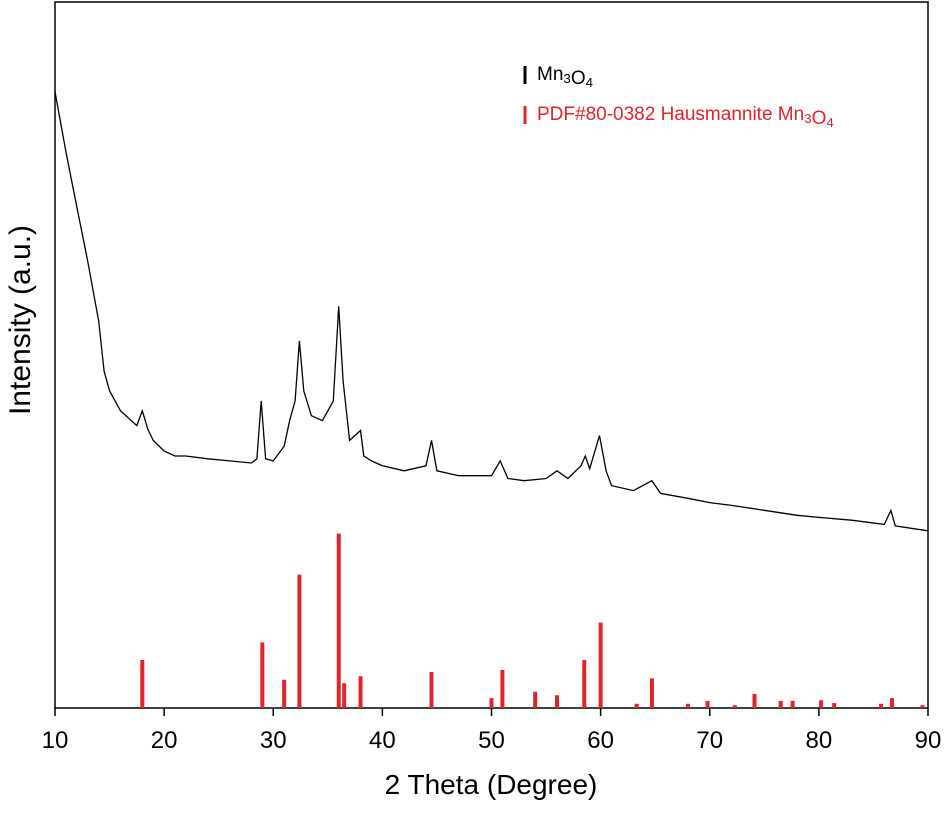  Describe the element at coordinates (20, 320) in the screenshot. I see `y-axis-label: Intensity (a.u.)` at that location.